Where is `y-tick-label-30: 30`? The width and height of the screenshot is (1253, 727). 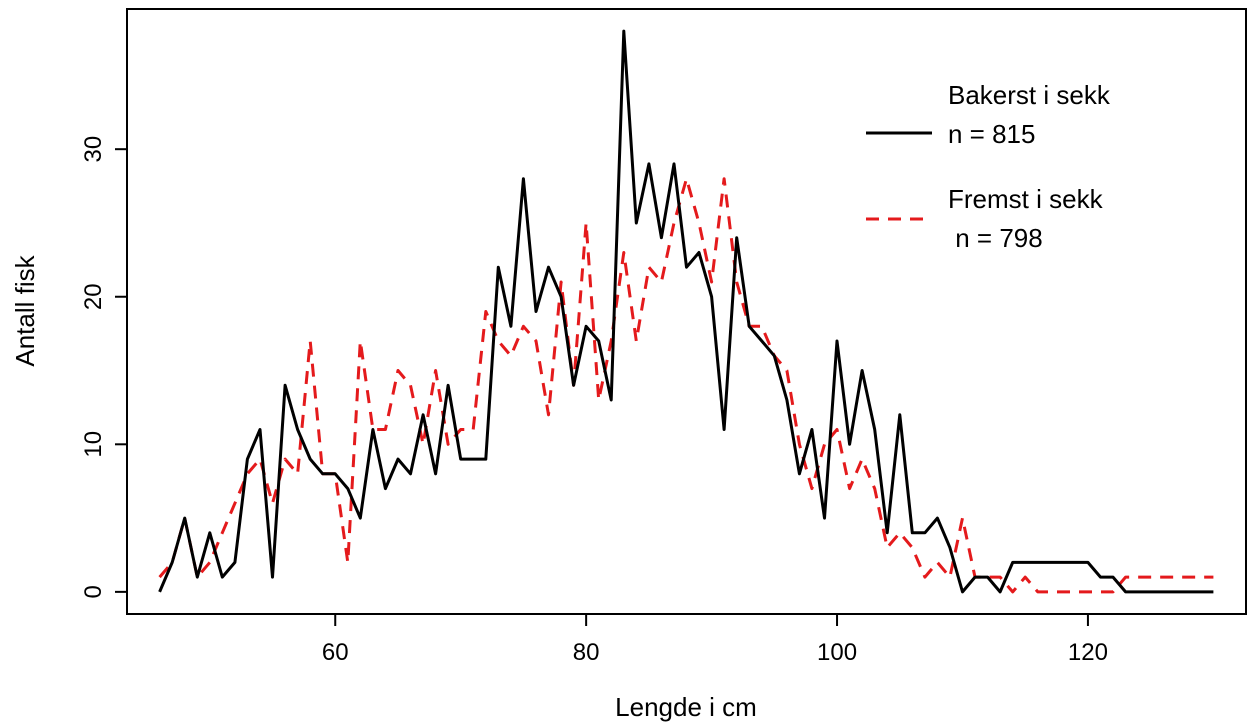 y-tick-label-30: 30 is located at coordinates (93, 149).